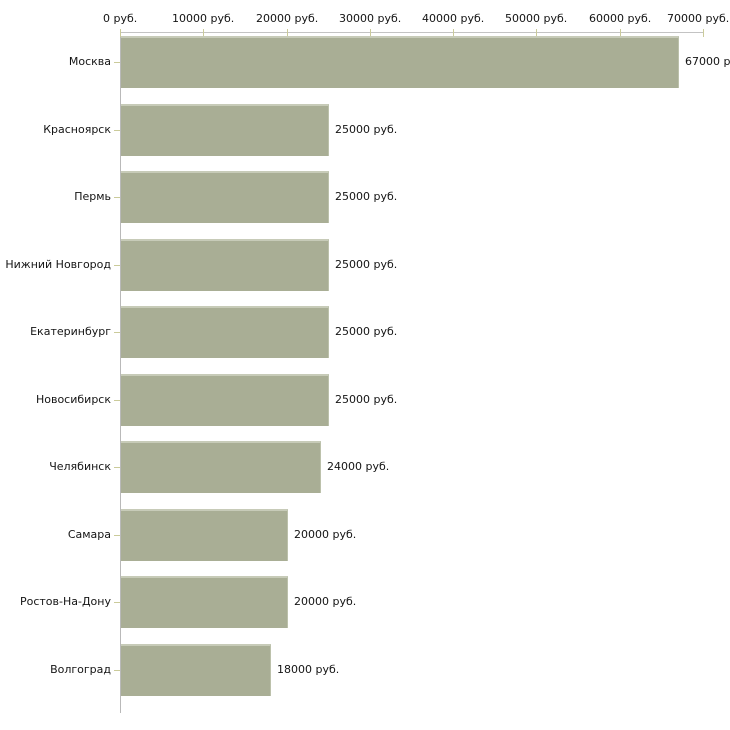  What do you see at coordinates (370, 18) in the screenshot?
I see `x-axis-tick-label: 30000 руб.` at bounding box center [370, 18].